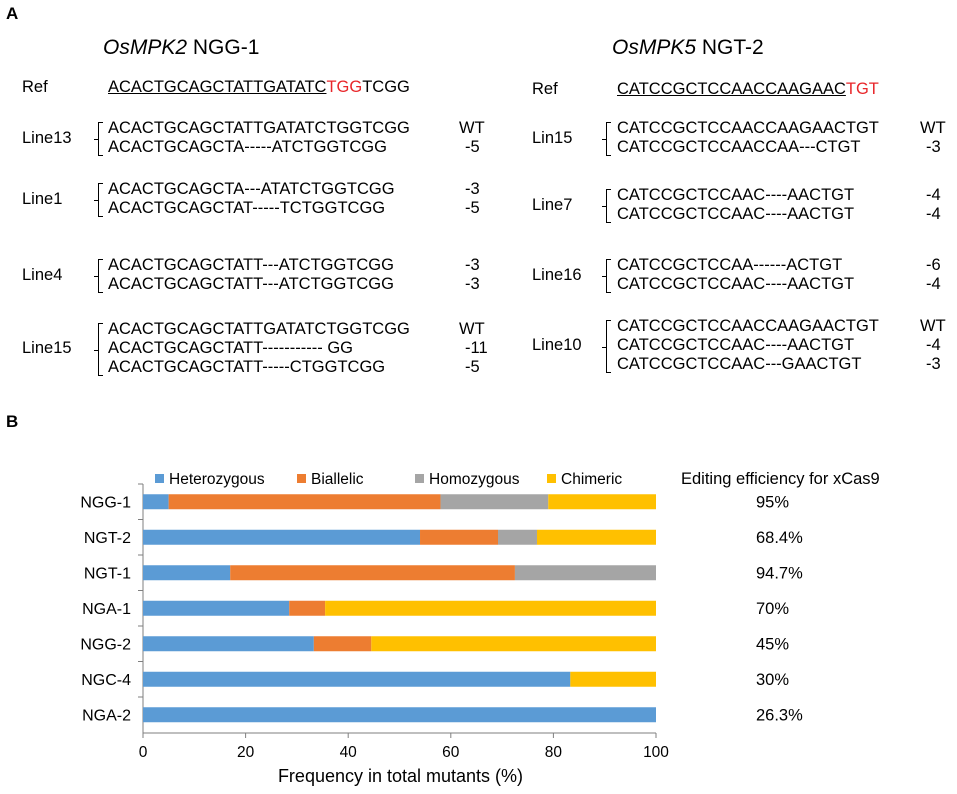 This screenshot has height=794, width=957. What do you see at coordinates (557, 345) in the screenshot?
I see `right-line-label: Line10` at bounding box center [557, 345].